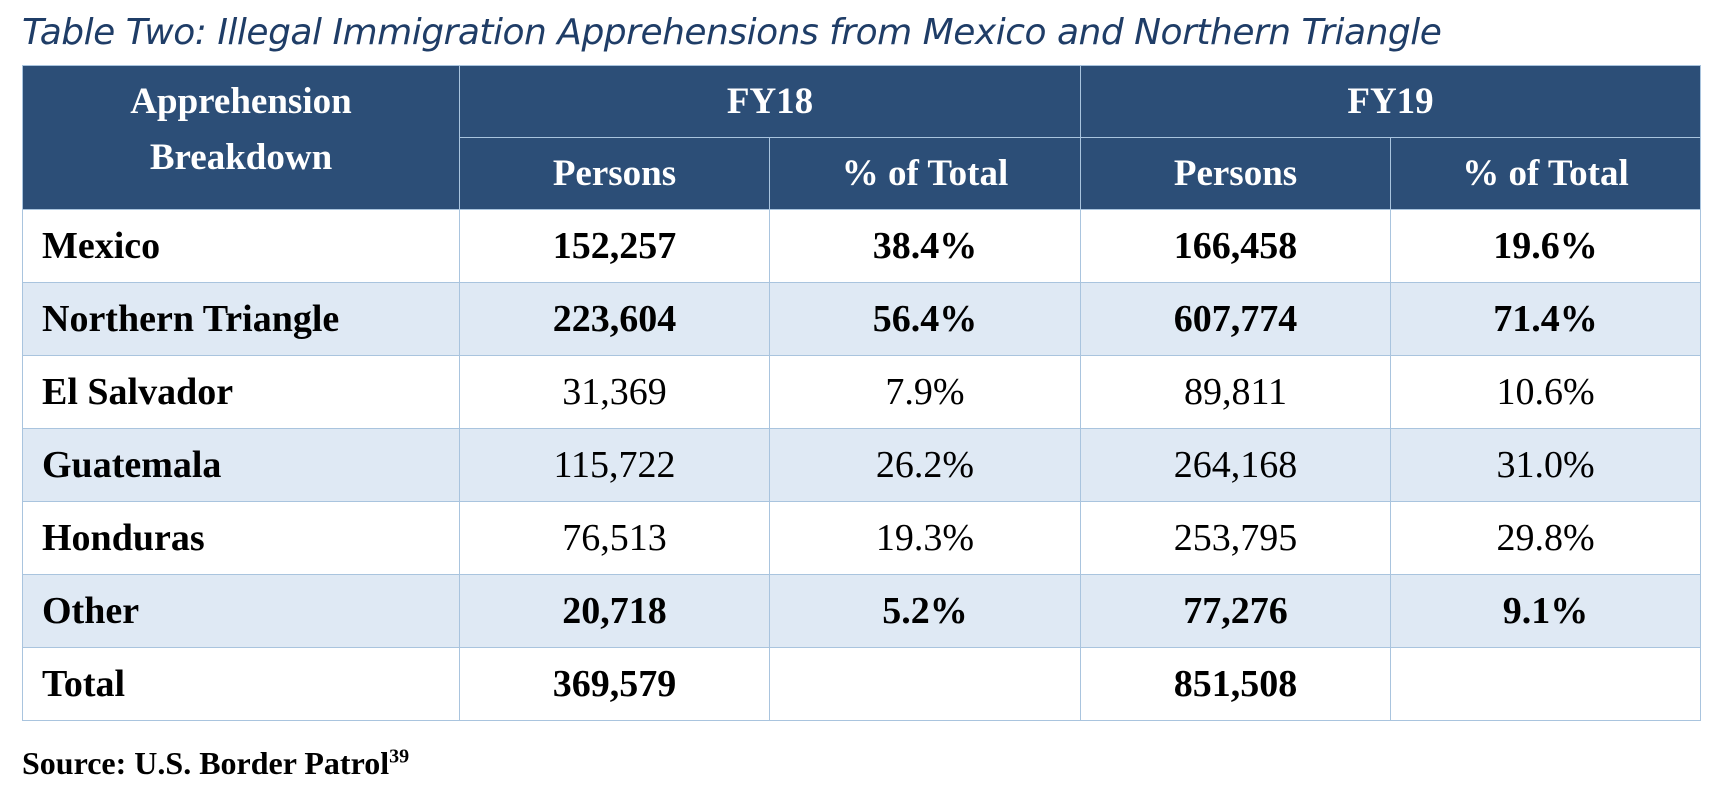 Image resolution: width=1720 pixels, height=800 pixels. I want to click on cell-fy18-persons: 20,718, so click(614, 611).